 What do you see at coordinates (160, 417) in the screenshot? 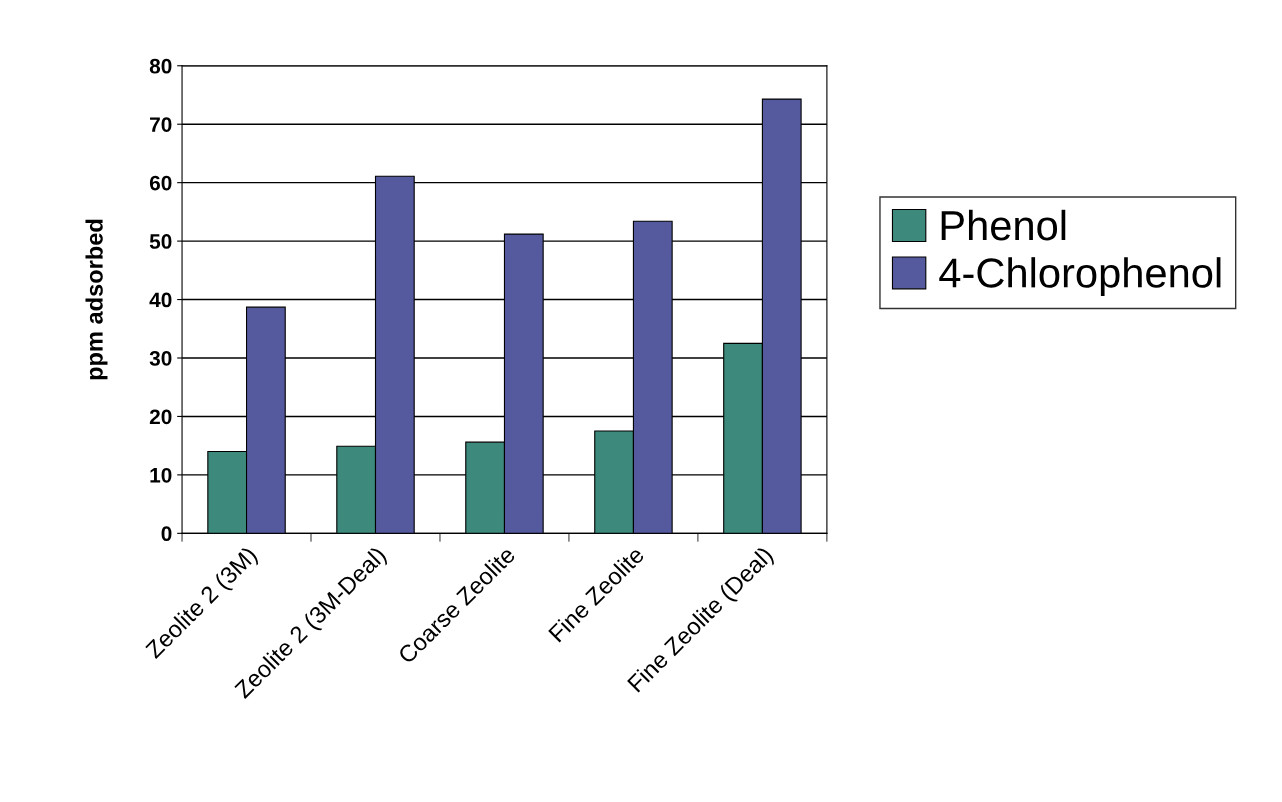
I see `y-tick-label: 20` at bounding box center [160, 417].